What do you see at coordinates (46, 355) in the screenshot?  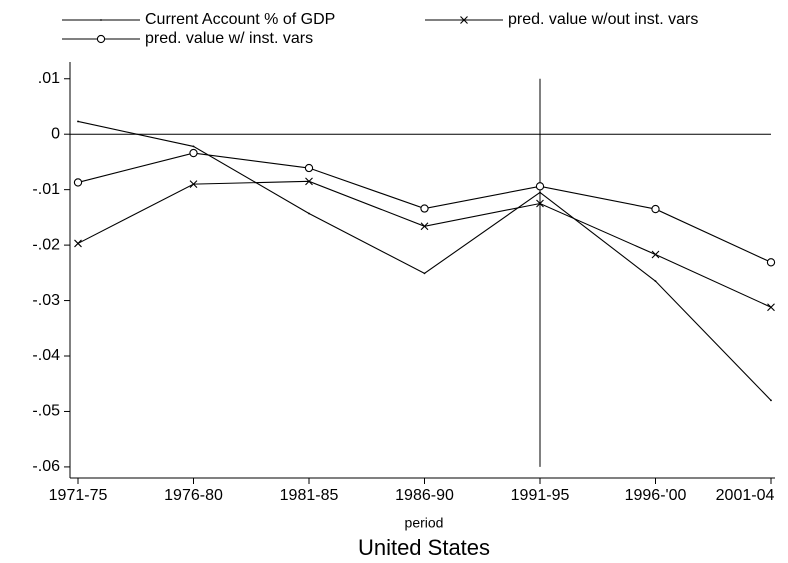 I see `y-tick-label: -.04` at bounding box center [46, 355].